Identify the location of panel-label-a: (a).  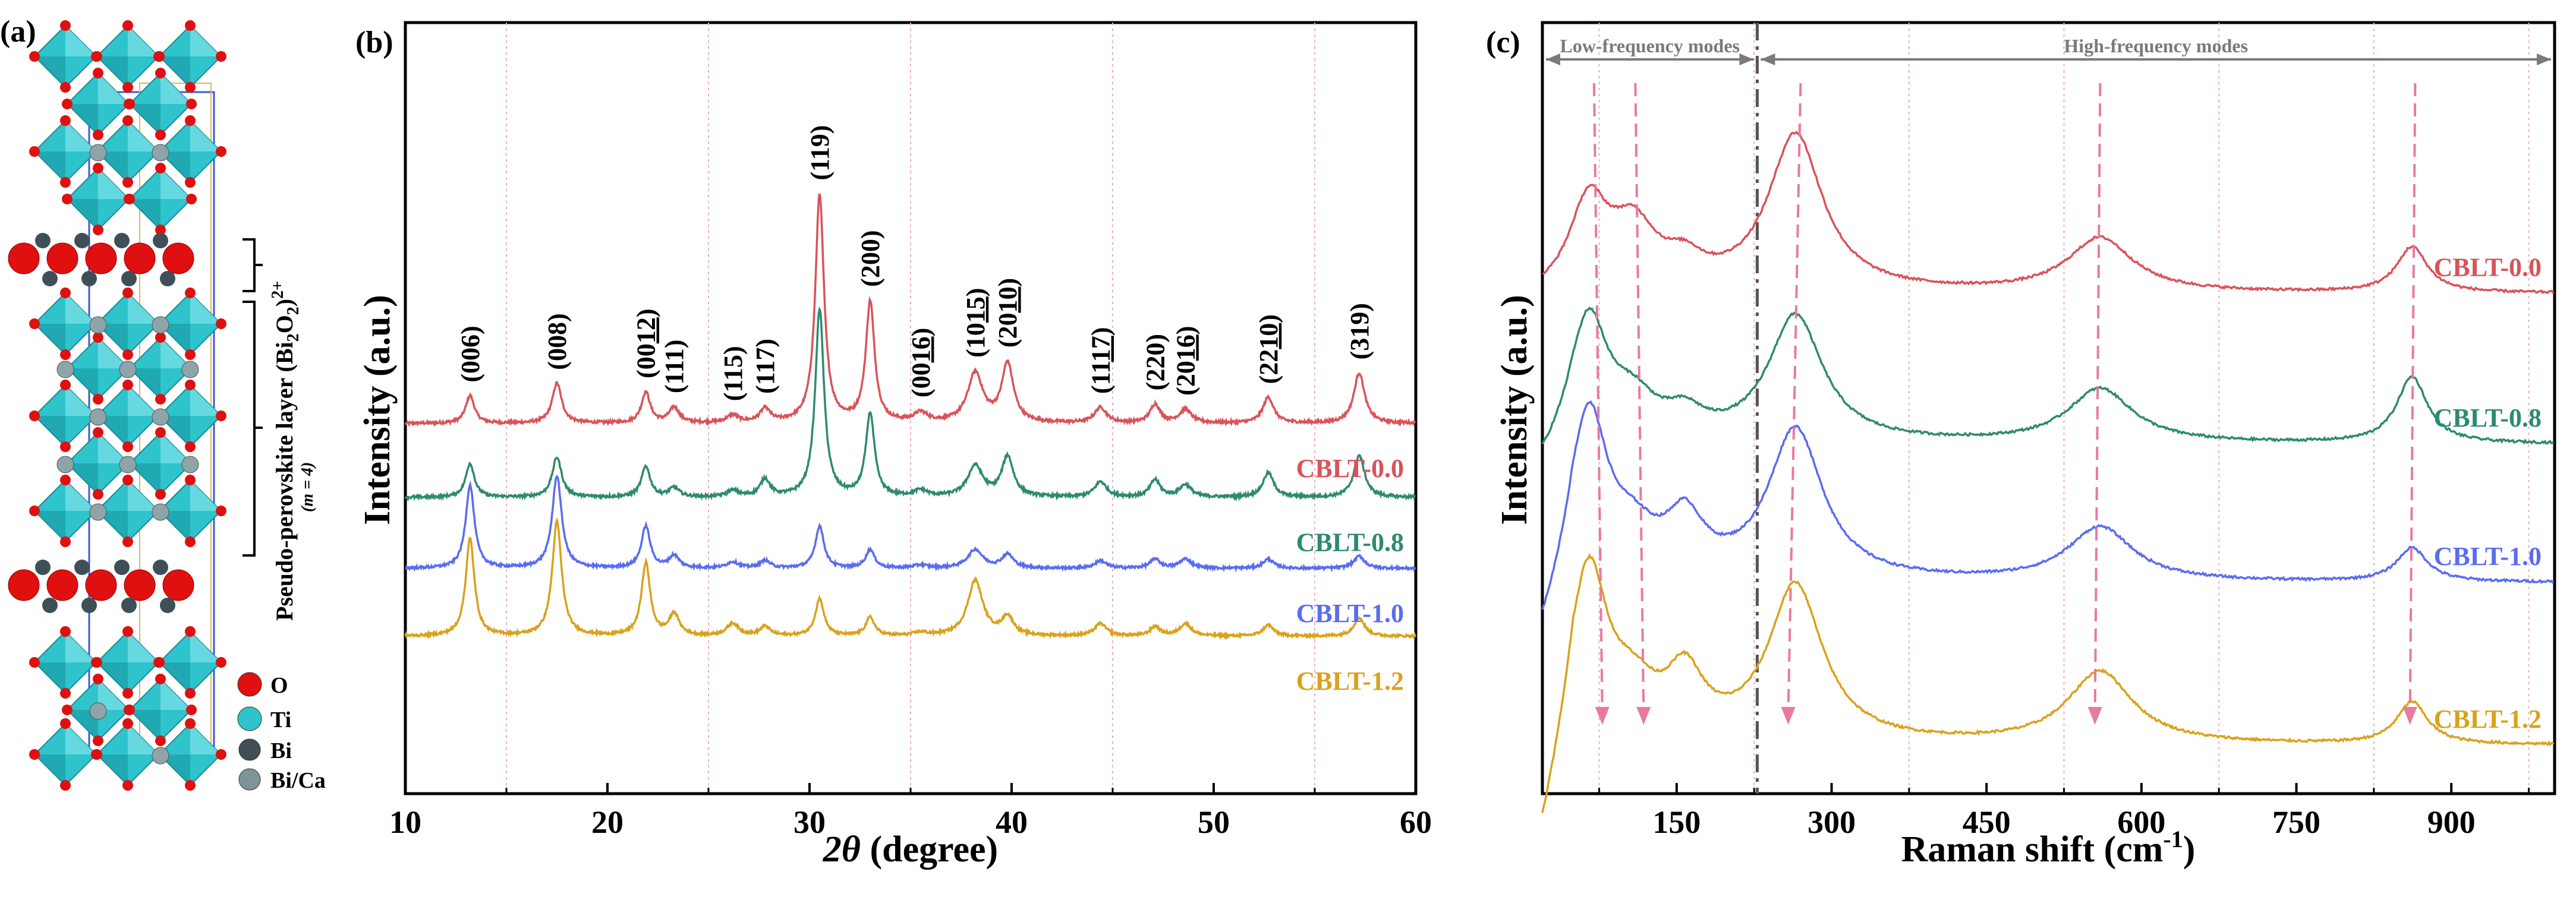
(18, 32).